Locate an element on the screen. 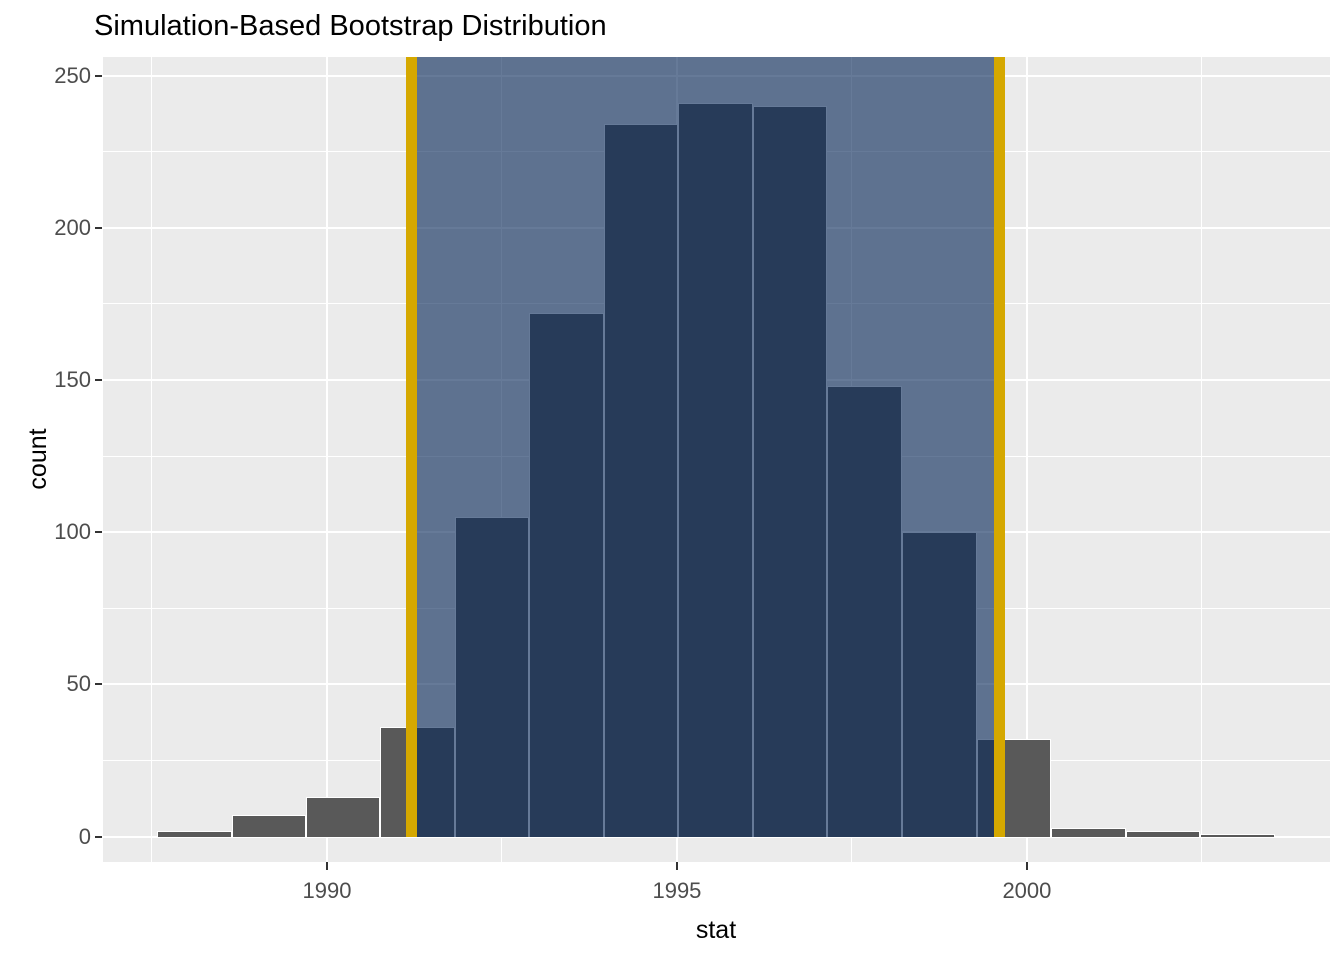 The height and width of the screenshot is (960, 1344). confidence-interval-upper-line is located at coordinates (1000, 447).